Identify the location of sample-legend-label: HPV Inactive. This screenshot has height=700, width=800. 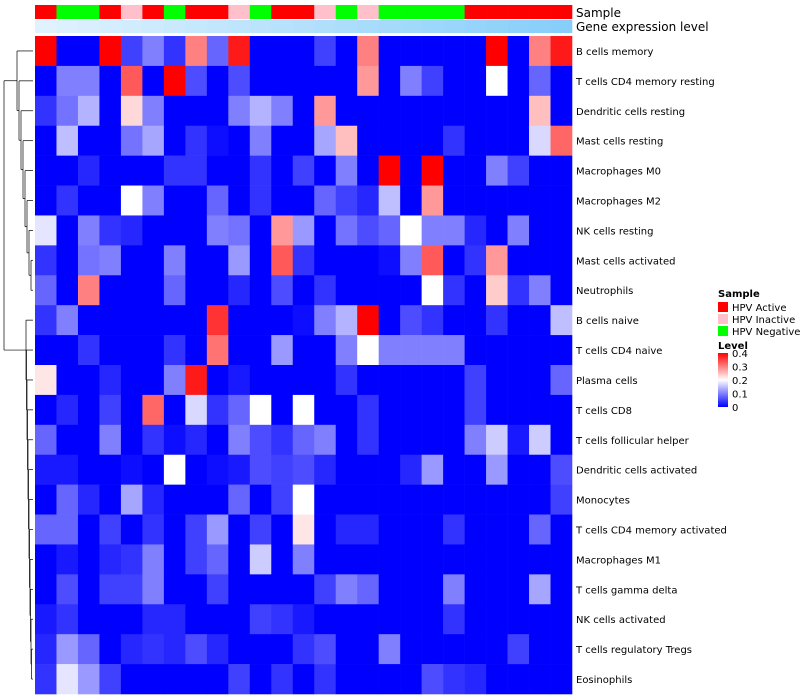
(763, 320).